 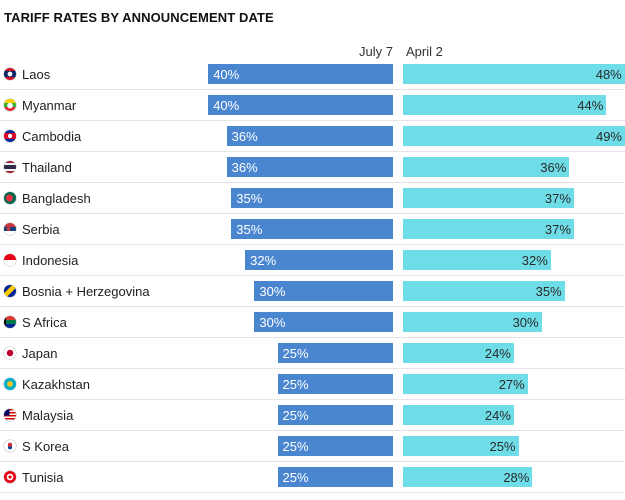 I want to click on bosnia-flag-icon, so click(x=10, y=291).